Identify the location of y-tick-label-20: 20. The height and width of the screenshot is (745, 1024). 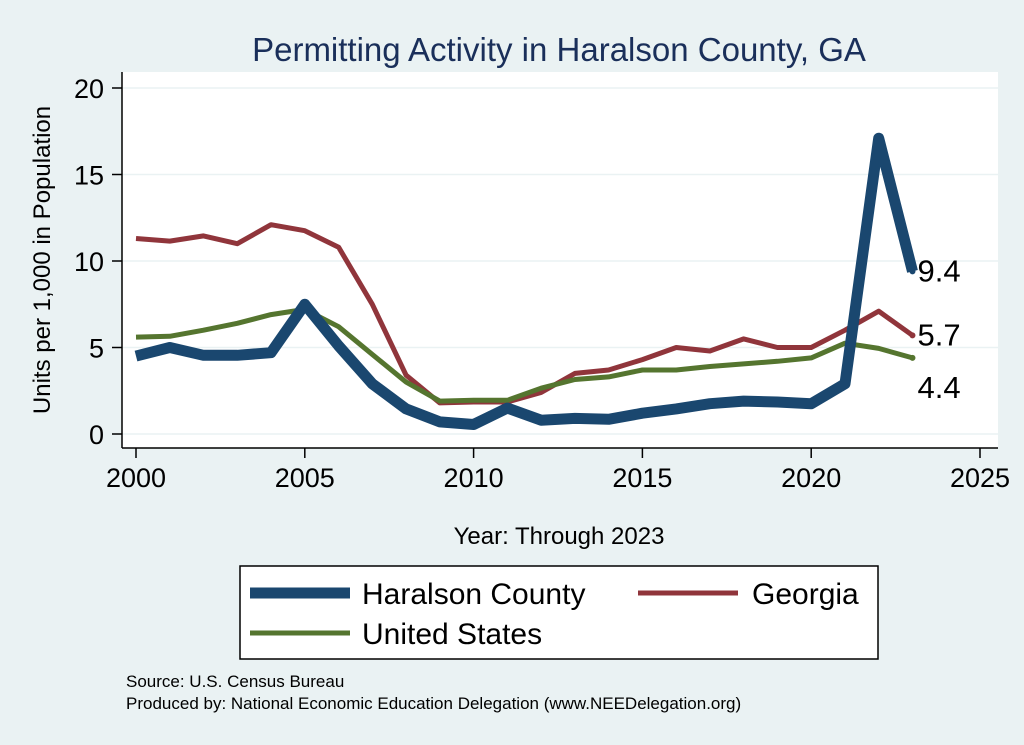
(89, 89).